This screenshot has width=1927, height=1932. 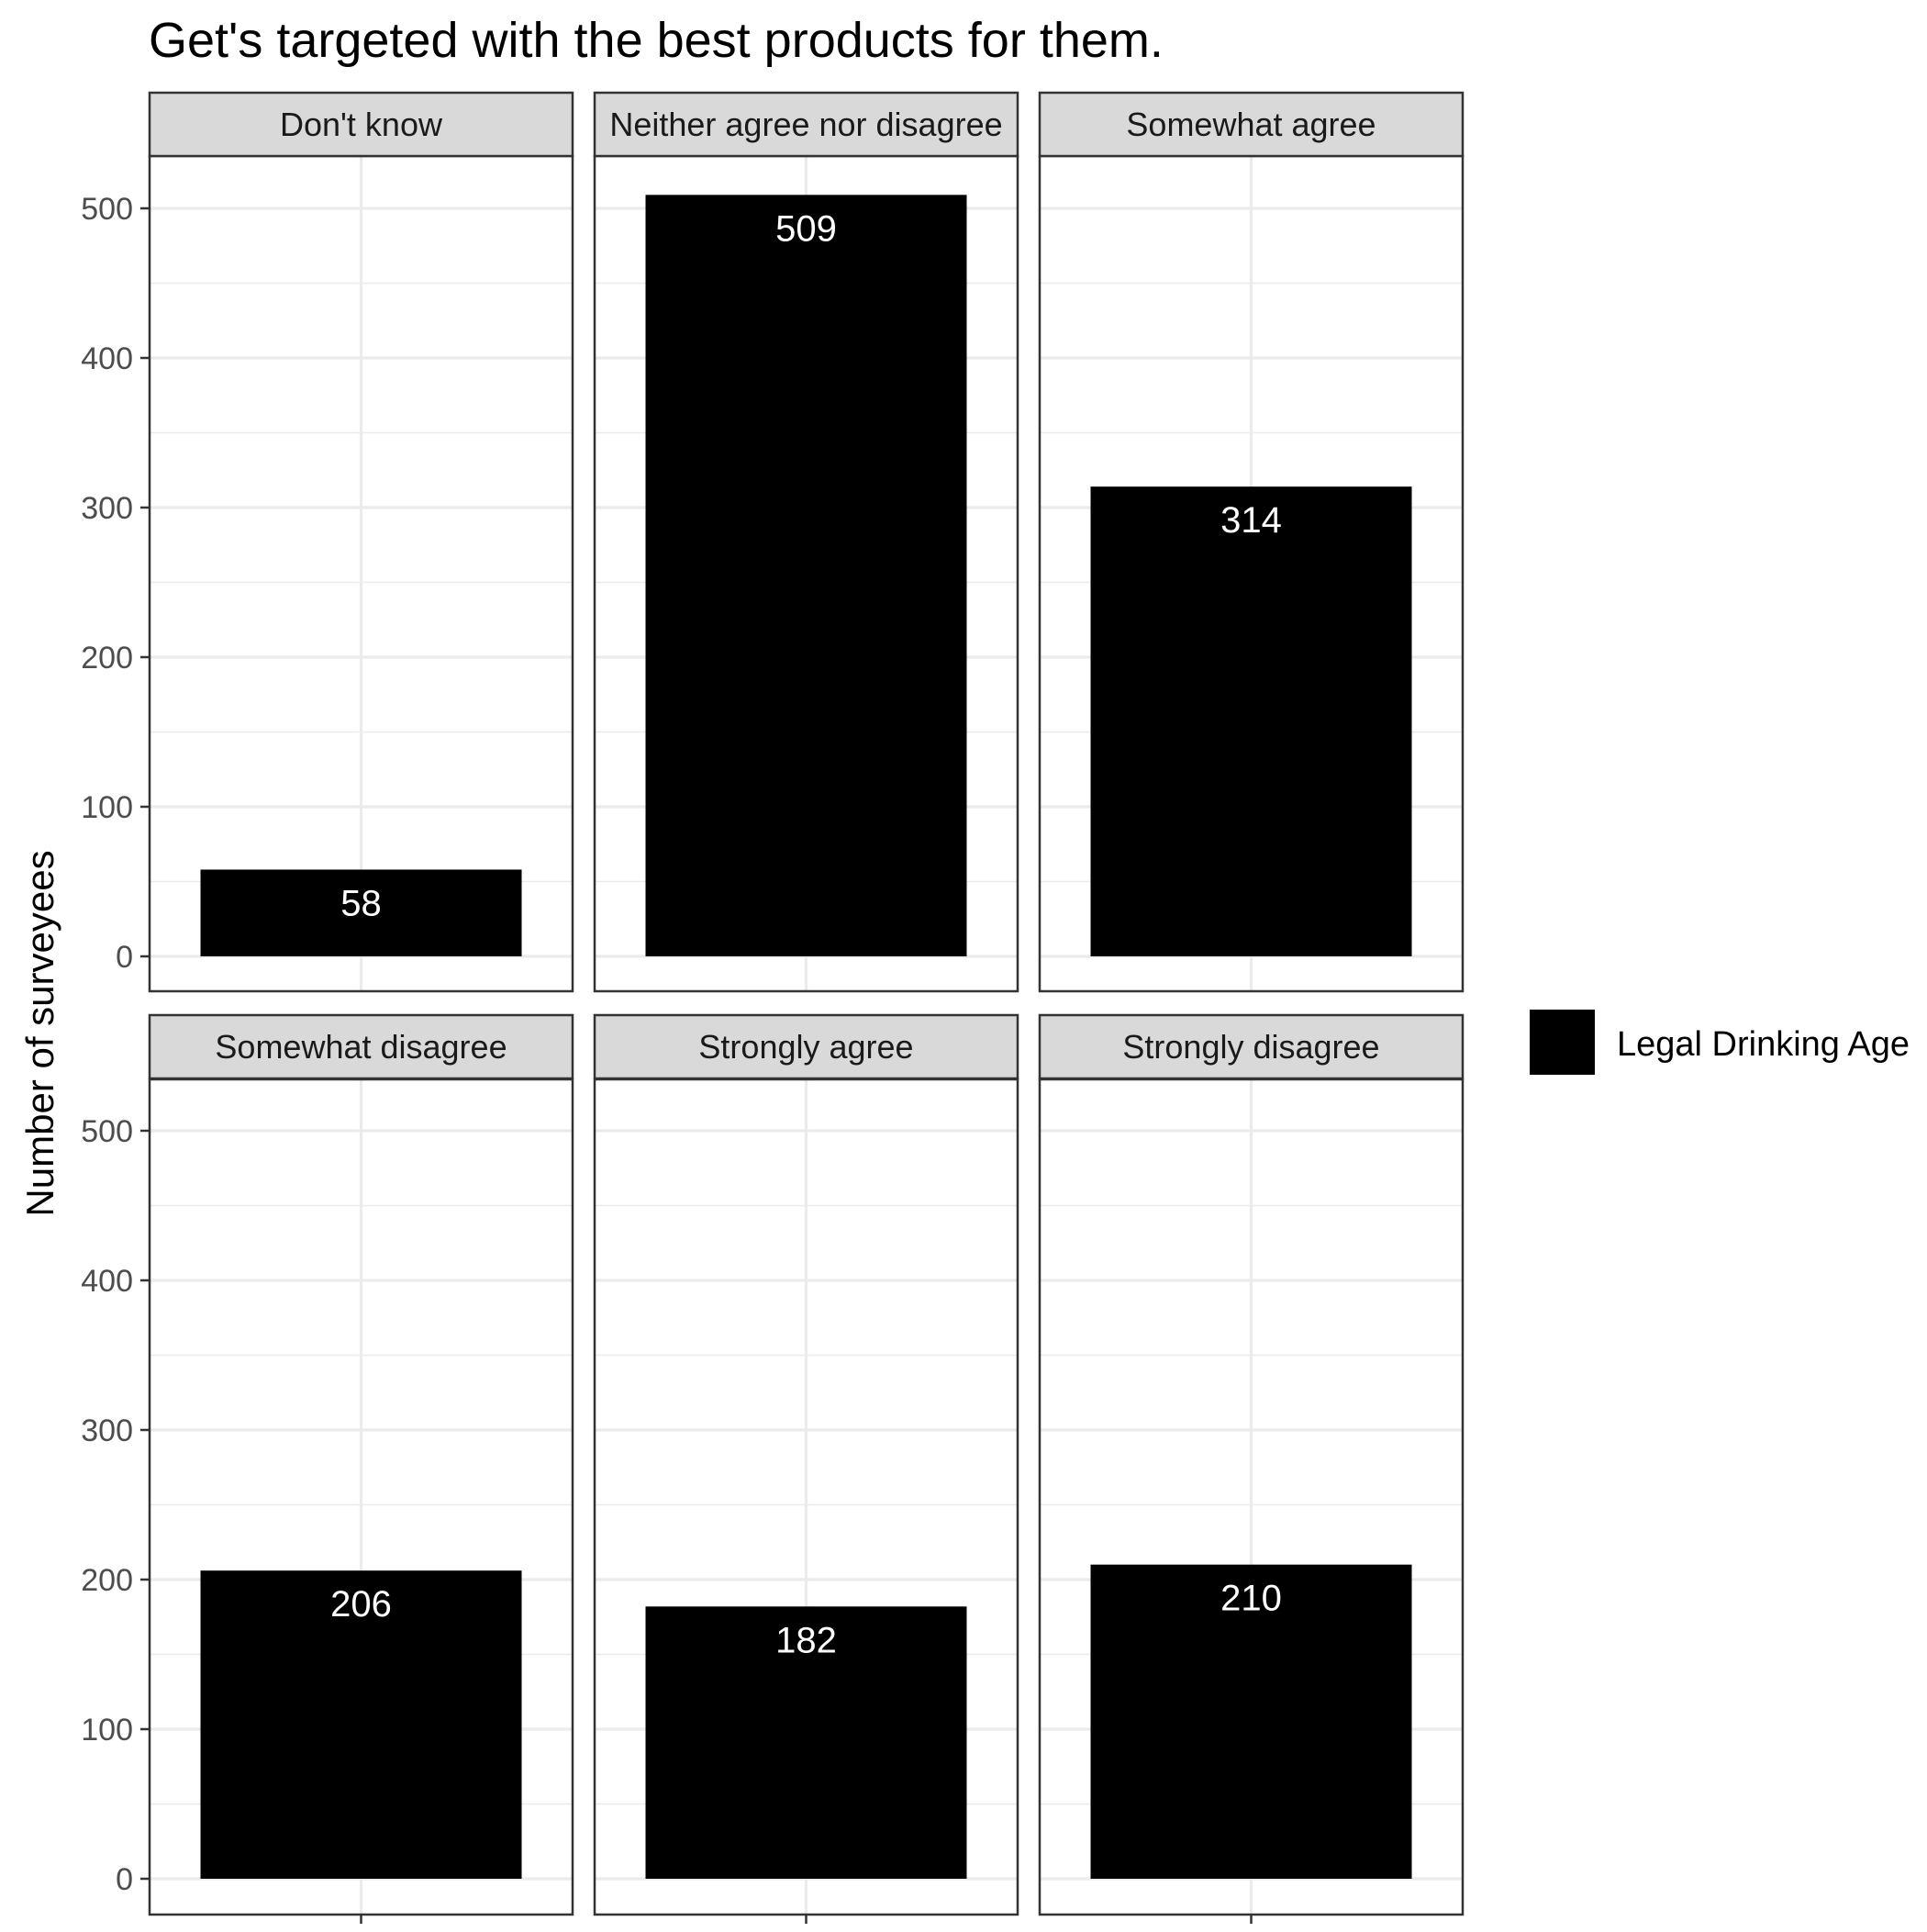 What do you see at coordinates (806, 1640) in the screenshot?
I see `bar-data-label: 182` at bounding box center [806, 1640].